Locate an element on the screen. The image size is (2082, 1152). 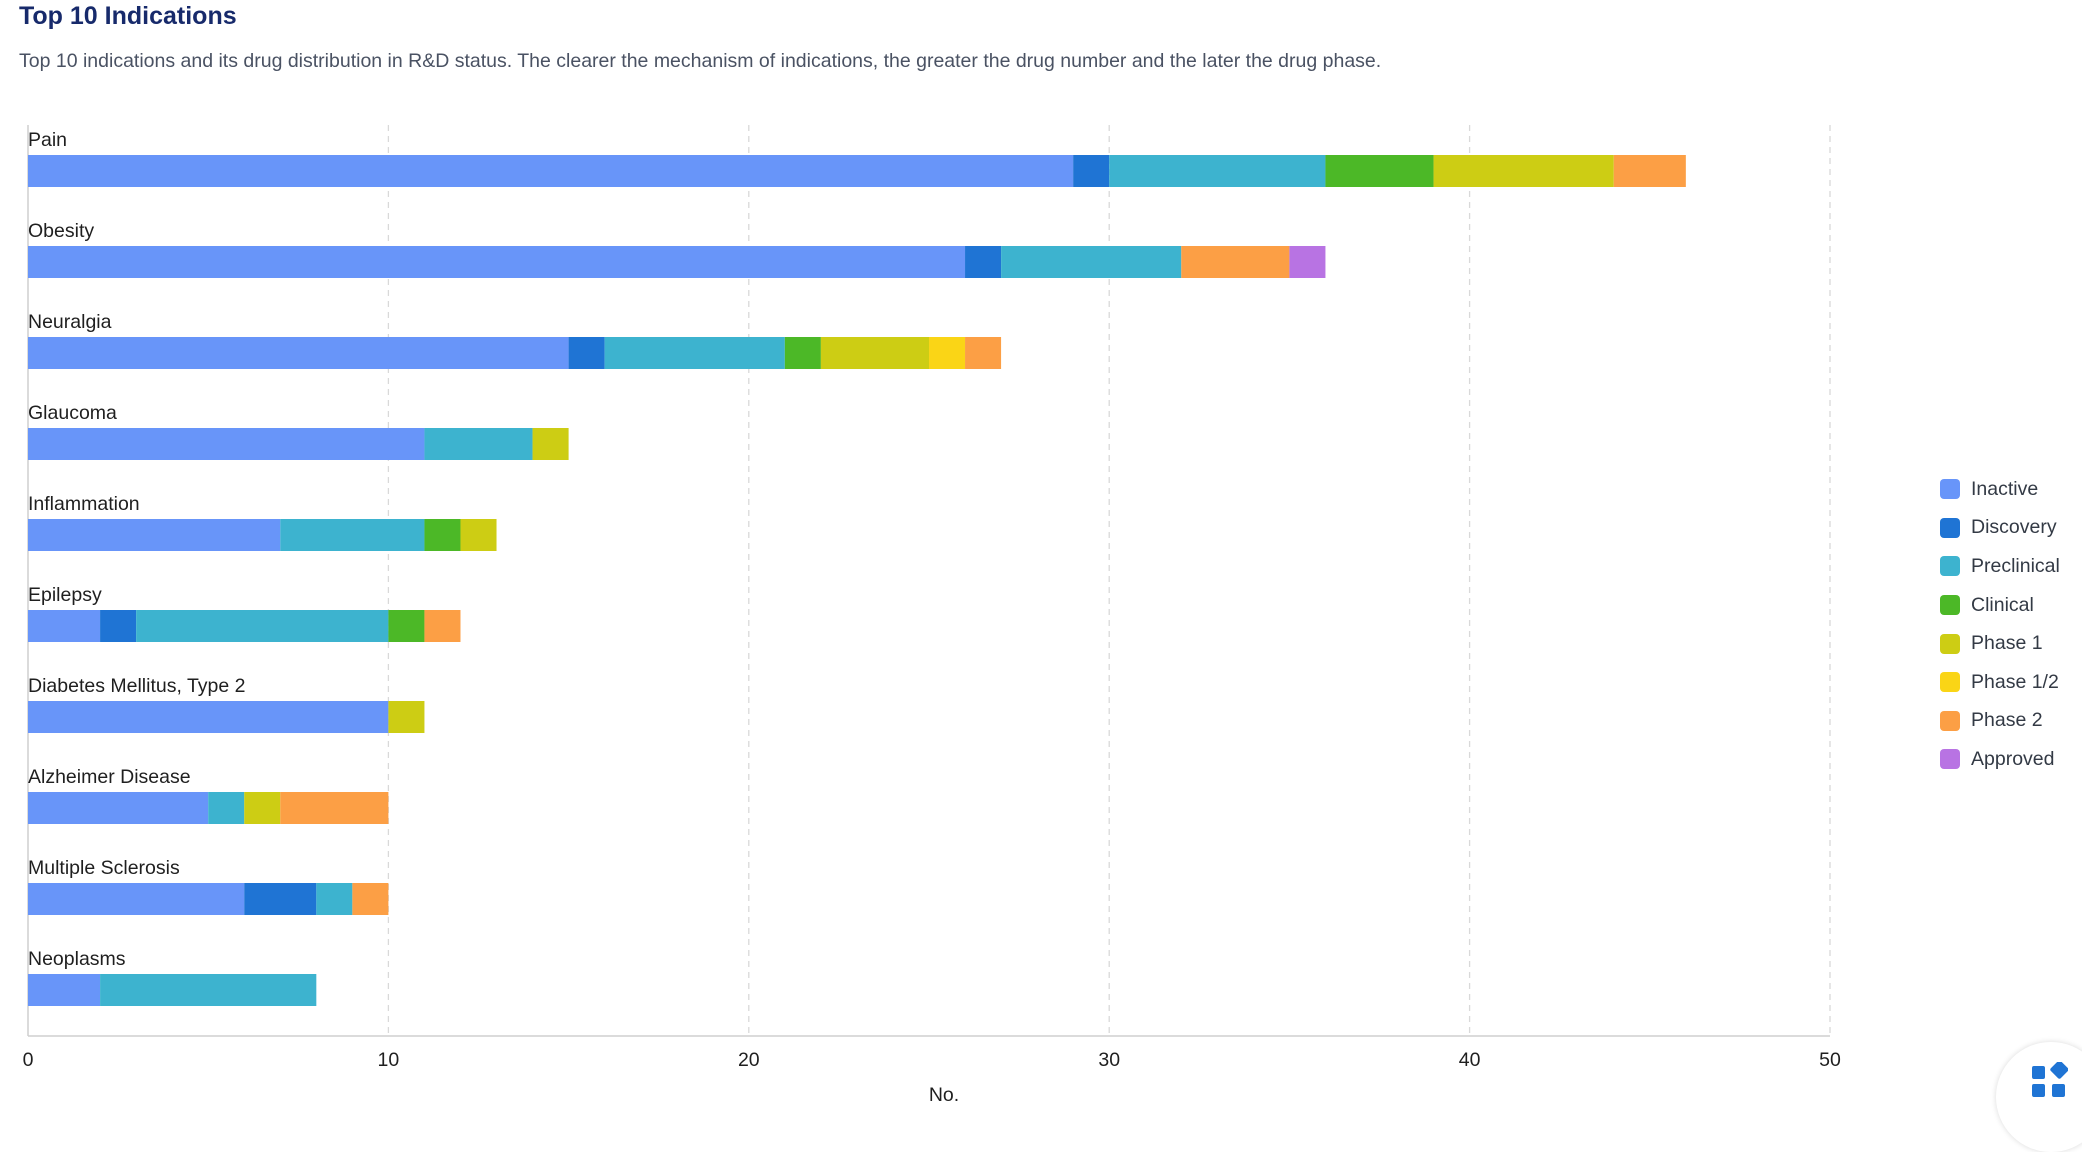
legend-label: Phase 1 is located at coordinates (2007, 643).